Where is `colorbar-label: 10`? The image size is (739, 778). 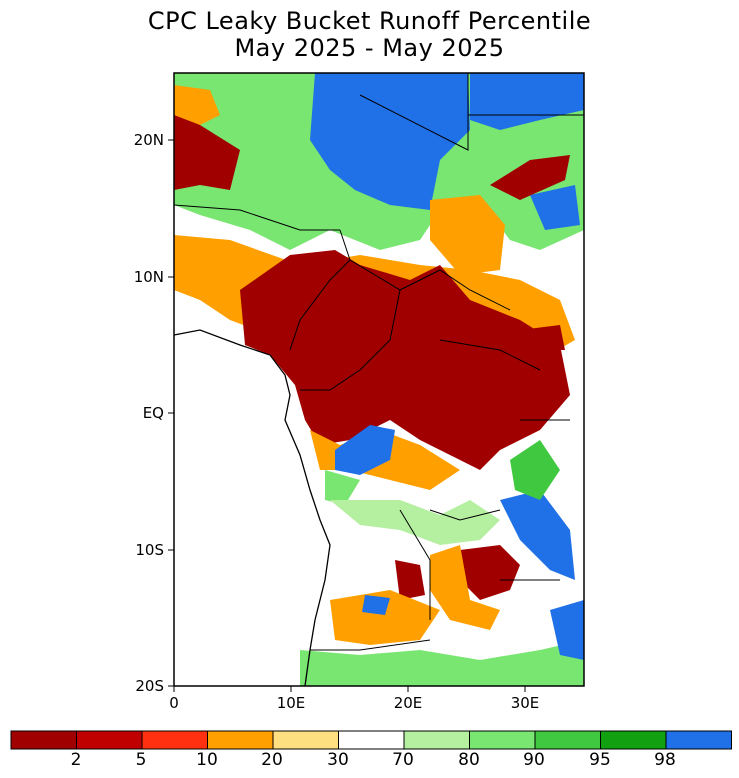 colorbar-label: 10 is located at coordinates (207, 760).